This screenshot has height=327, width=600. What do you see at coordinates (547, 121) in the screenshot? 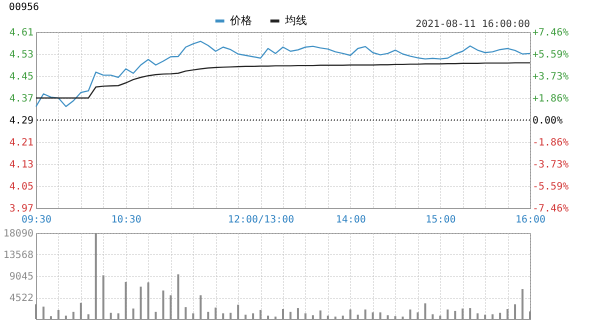
I see `y2-tick-label: 0.00%` at bounding box center [547, 121].